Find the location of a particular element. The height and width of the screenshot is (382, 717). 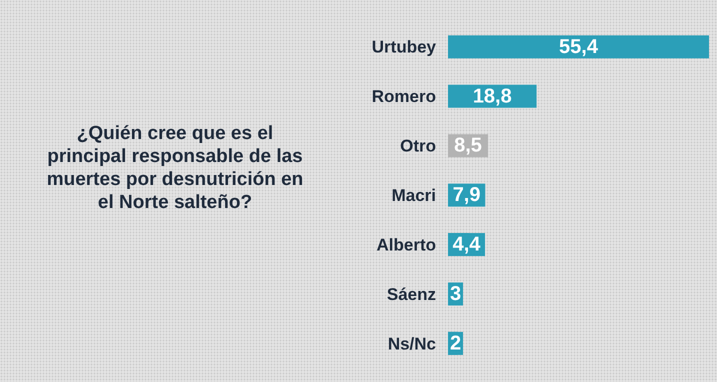

y-tick-label: Ns/Nc is located at coordinates (412, 344).